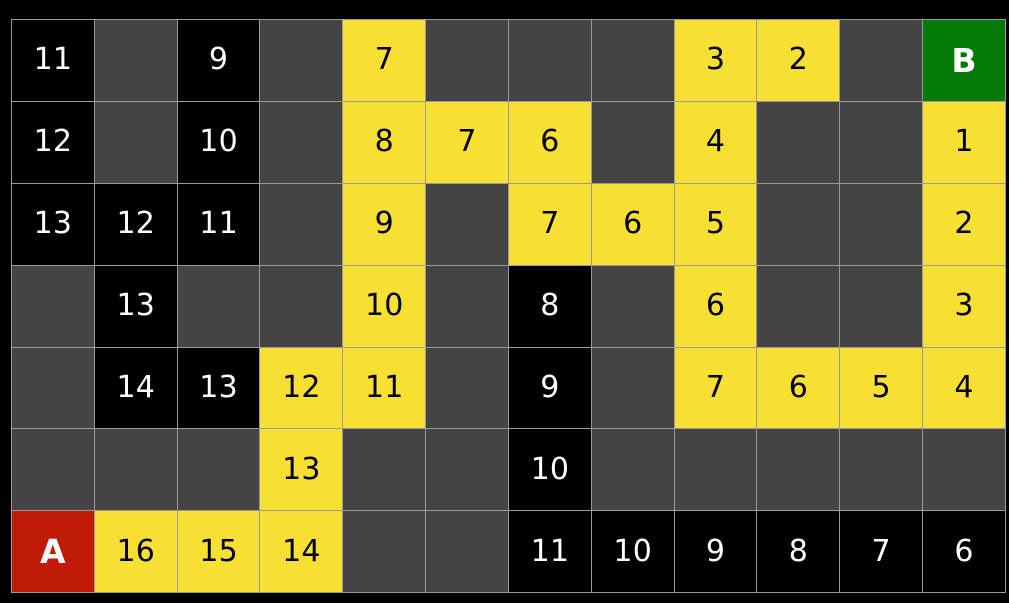  I want to click on grid-cell-path: 14, so click(301, 552).